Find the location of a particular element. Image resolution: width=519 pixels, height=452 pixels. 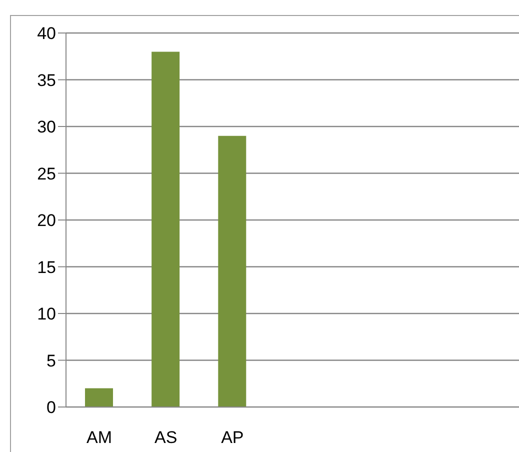

y-tick-label: 10 is located at coordinates (46, 314).